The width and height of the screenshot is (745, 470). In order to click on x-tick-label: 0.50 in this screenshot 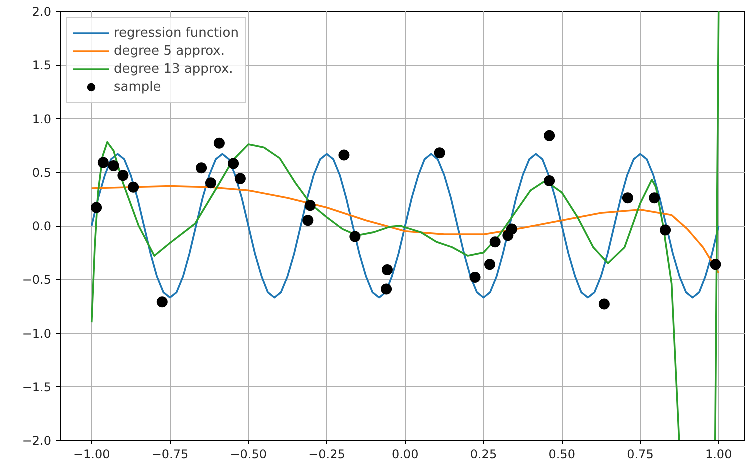, I will do `click(562, 455)`.